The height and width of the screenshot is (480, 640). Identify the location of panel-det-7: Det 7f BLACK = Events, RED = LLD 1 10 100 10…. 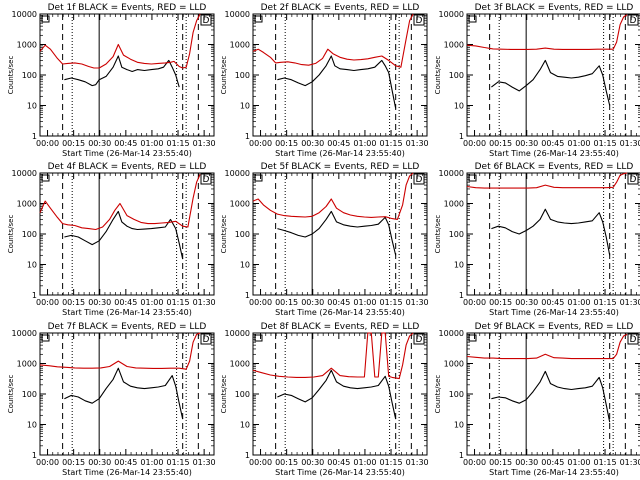
(111, 399).